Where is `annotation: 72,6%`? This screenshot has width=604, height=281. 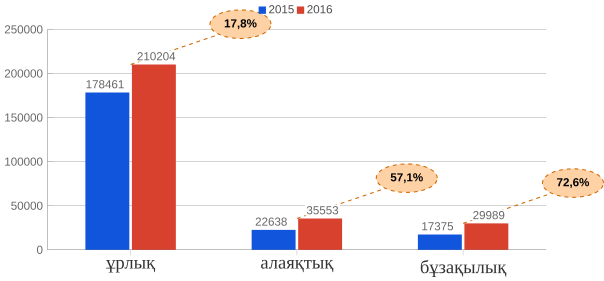 annotation: 72,6% is located at coordinates (573, 183).